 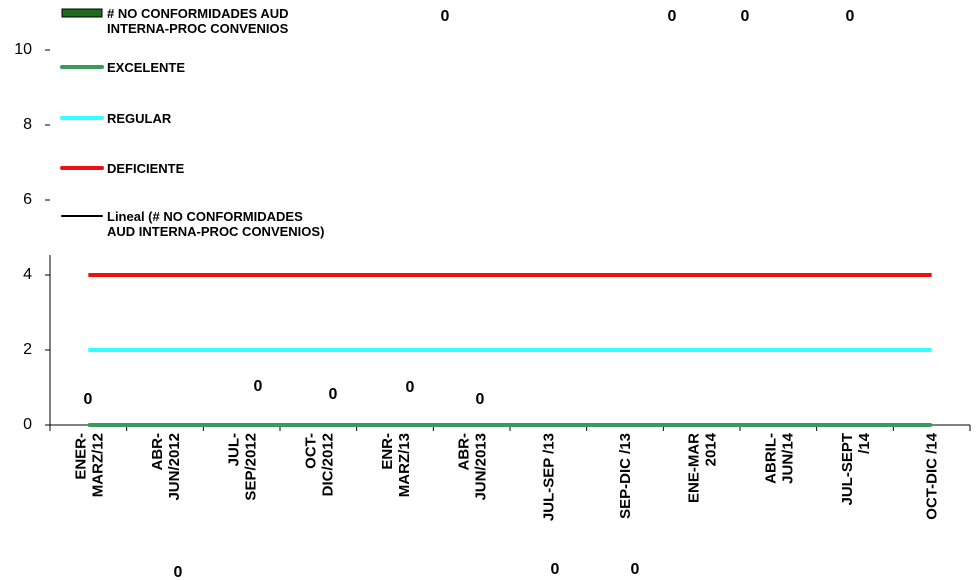 I want to click on x-tick-label: JUL-SEP /13, so click(x=548, y=477).